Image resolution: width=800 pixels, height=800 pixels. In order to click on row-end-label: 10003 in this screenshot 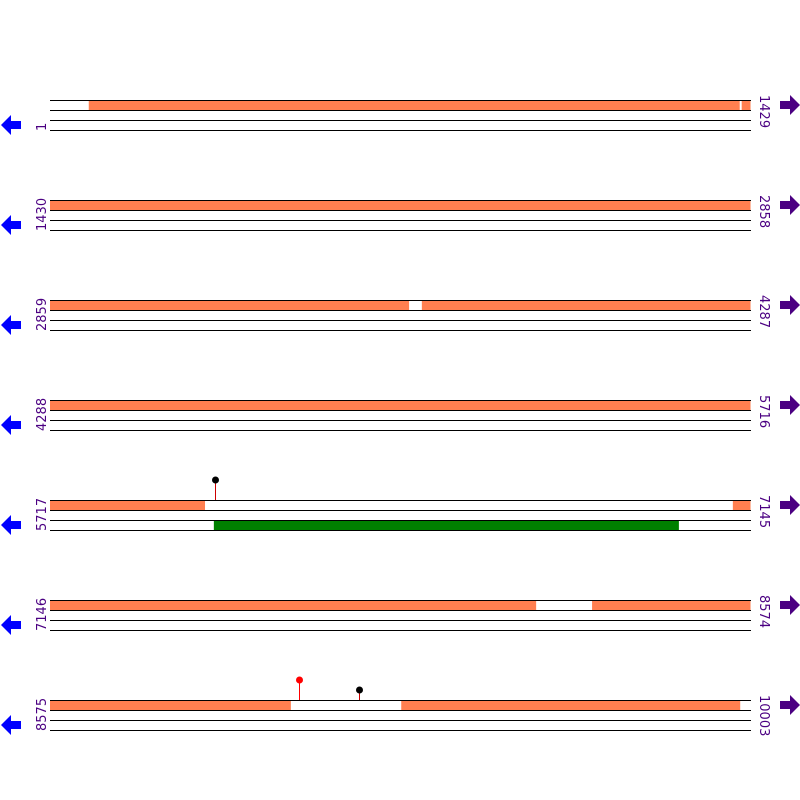, I will do `click(763, 715)`.